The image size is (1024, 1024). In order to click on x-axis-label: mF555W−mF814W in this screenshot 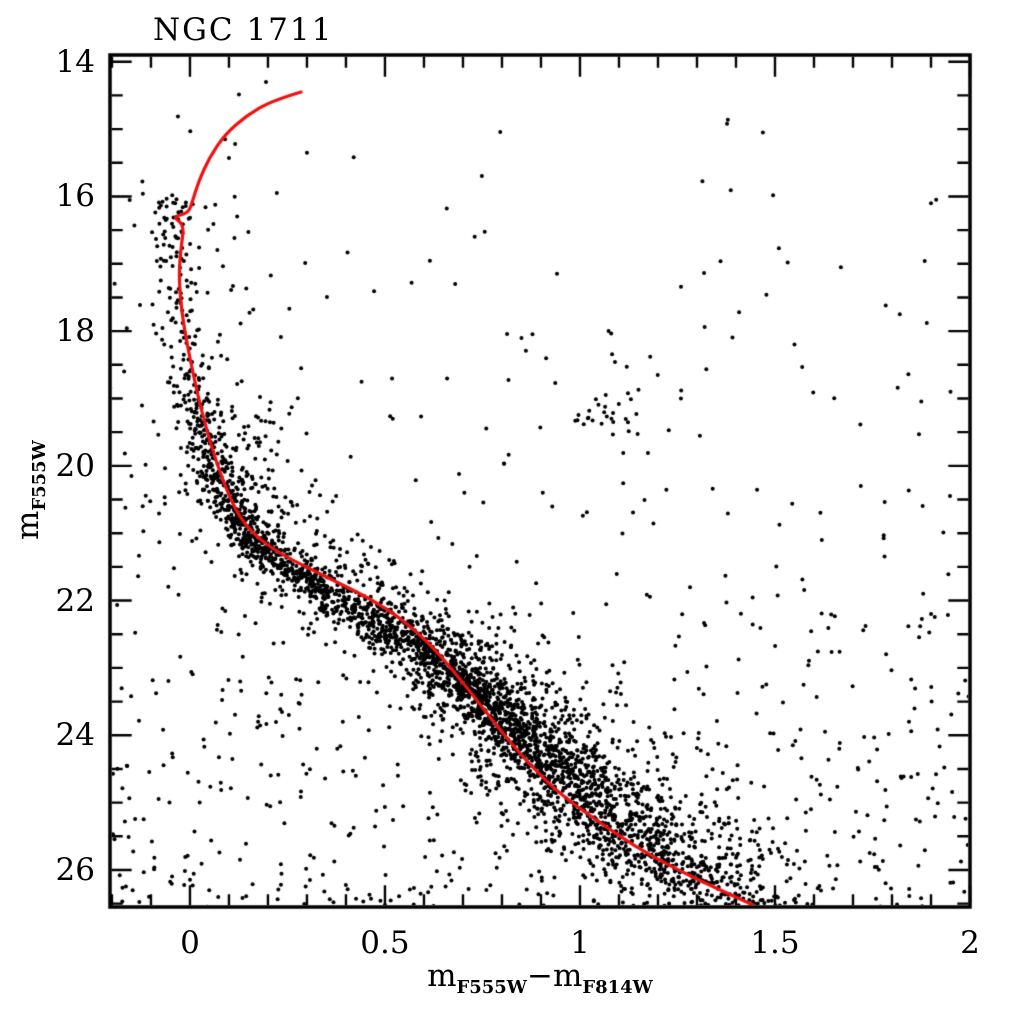, I will do `click(512, 978)`.